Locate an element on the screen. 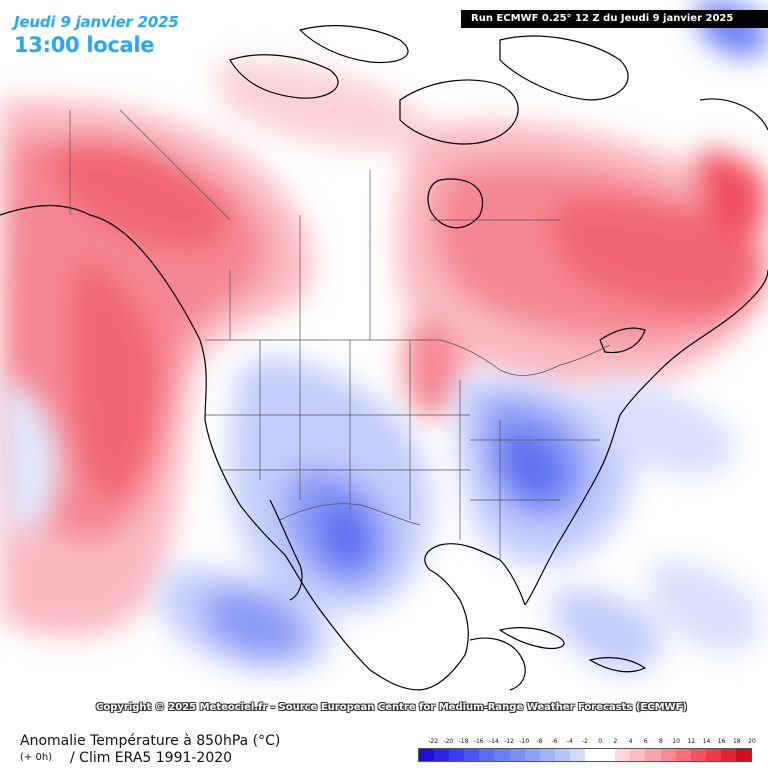 The image size is (768, 768). parameter-title: Anomalie Température à 850hPa (°C) is located at coordinates (150, 741).